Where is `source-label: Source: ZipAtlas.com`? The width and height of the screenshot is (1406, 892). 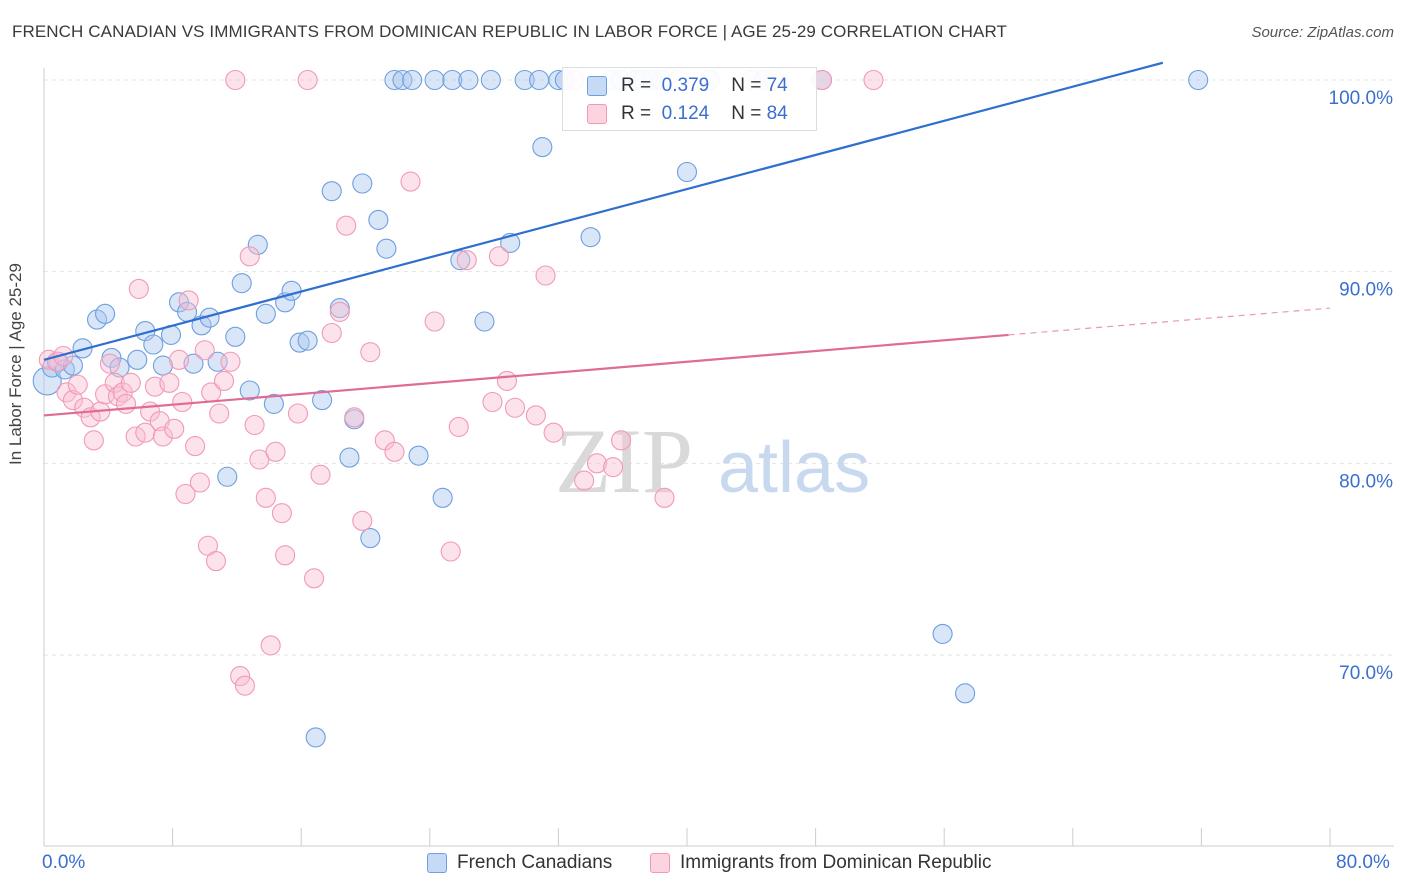 source-label: Source: ZipAtlas.com is located at coordinates (1322, 32).